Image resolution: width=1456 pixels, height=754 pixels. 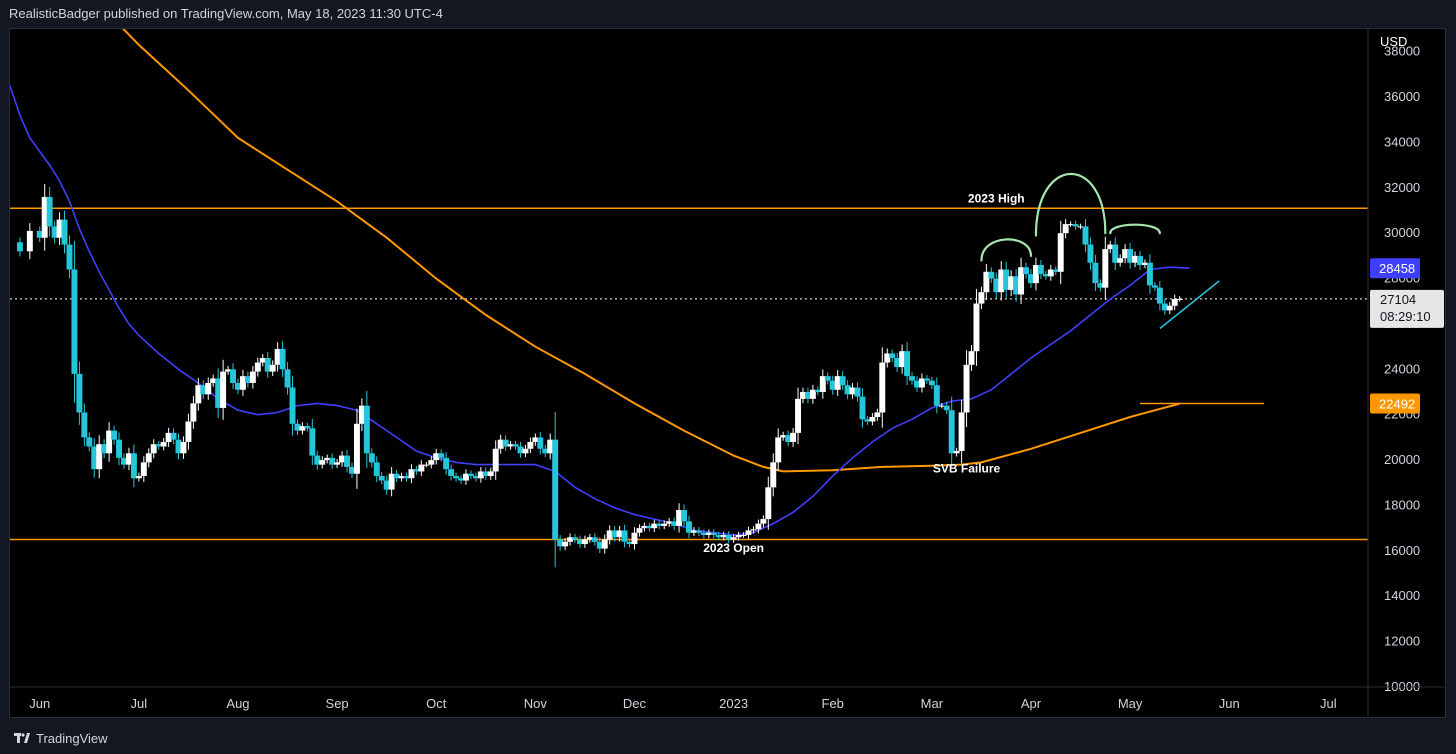 What do you see at coordinates (536, 703) in the screenshot?
I see `x-tick-label: Nov` at bounding box center [536, 703].